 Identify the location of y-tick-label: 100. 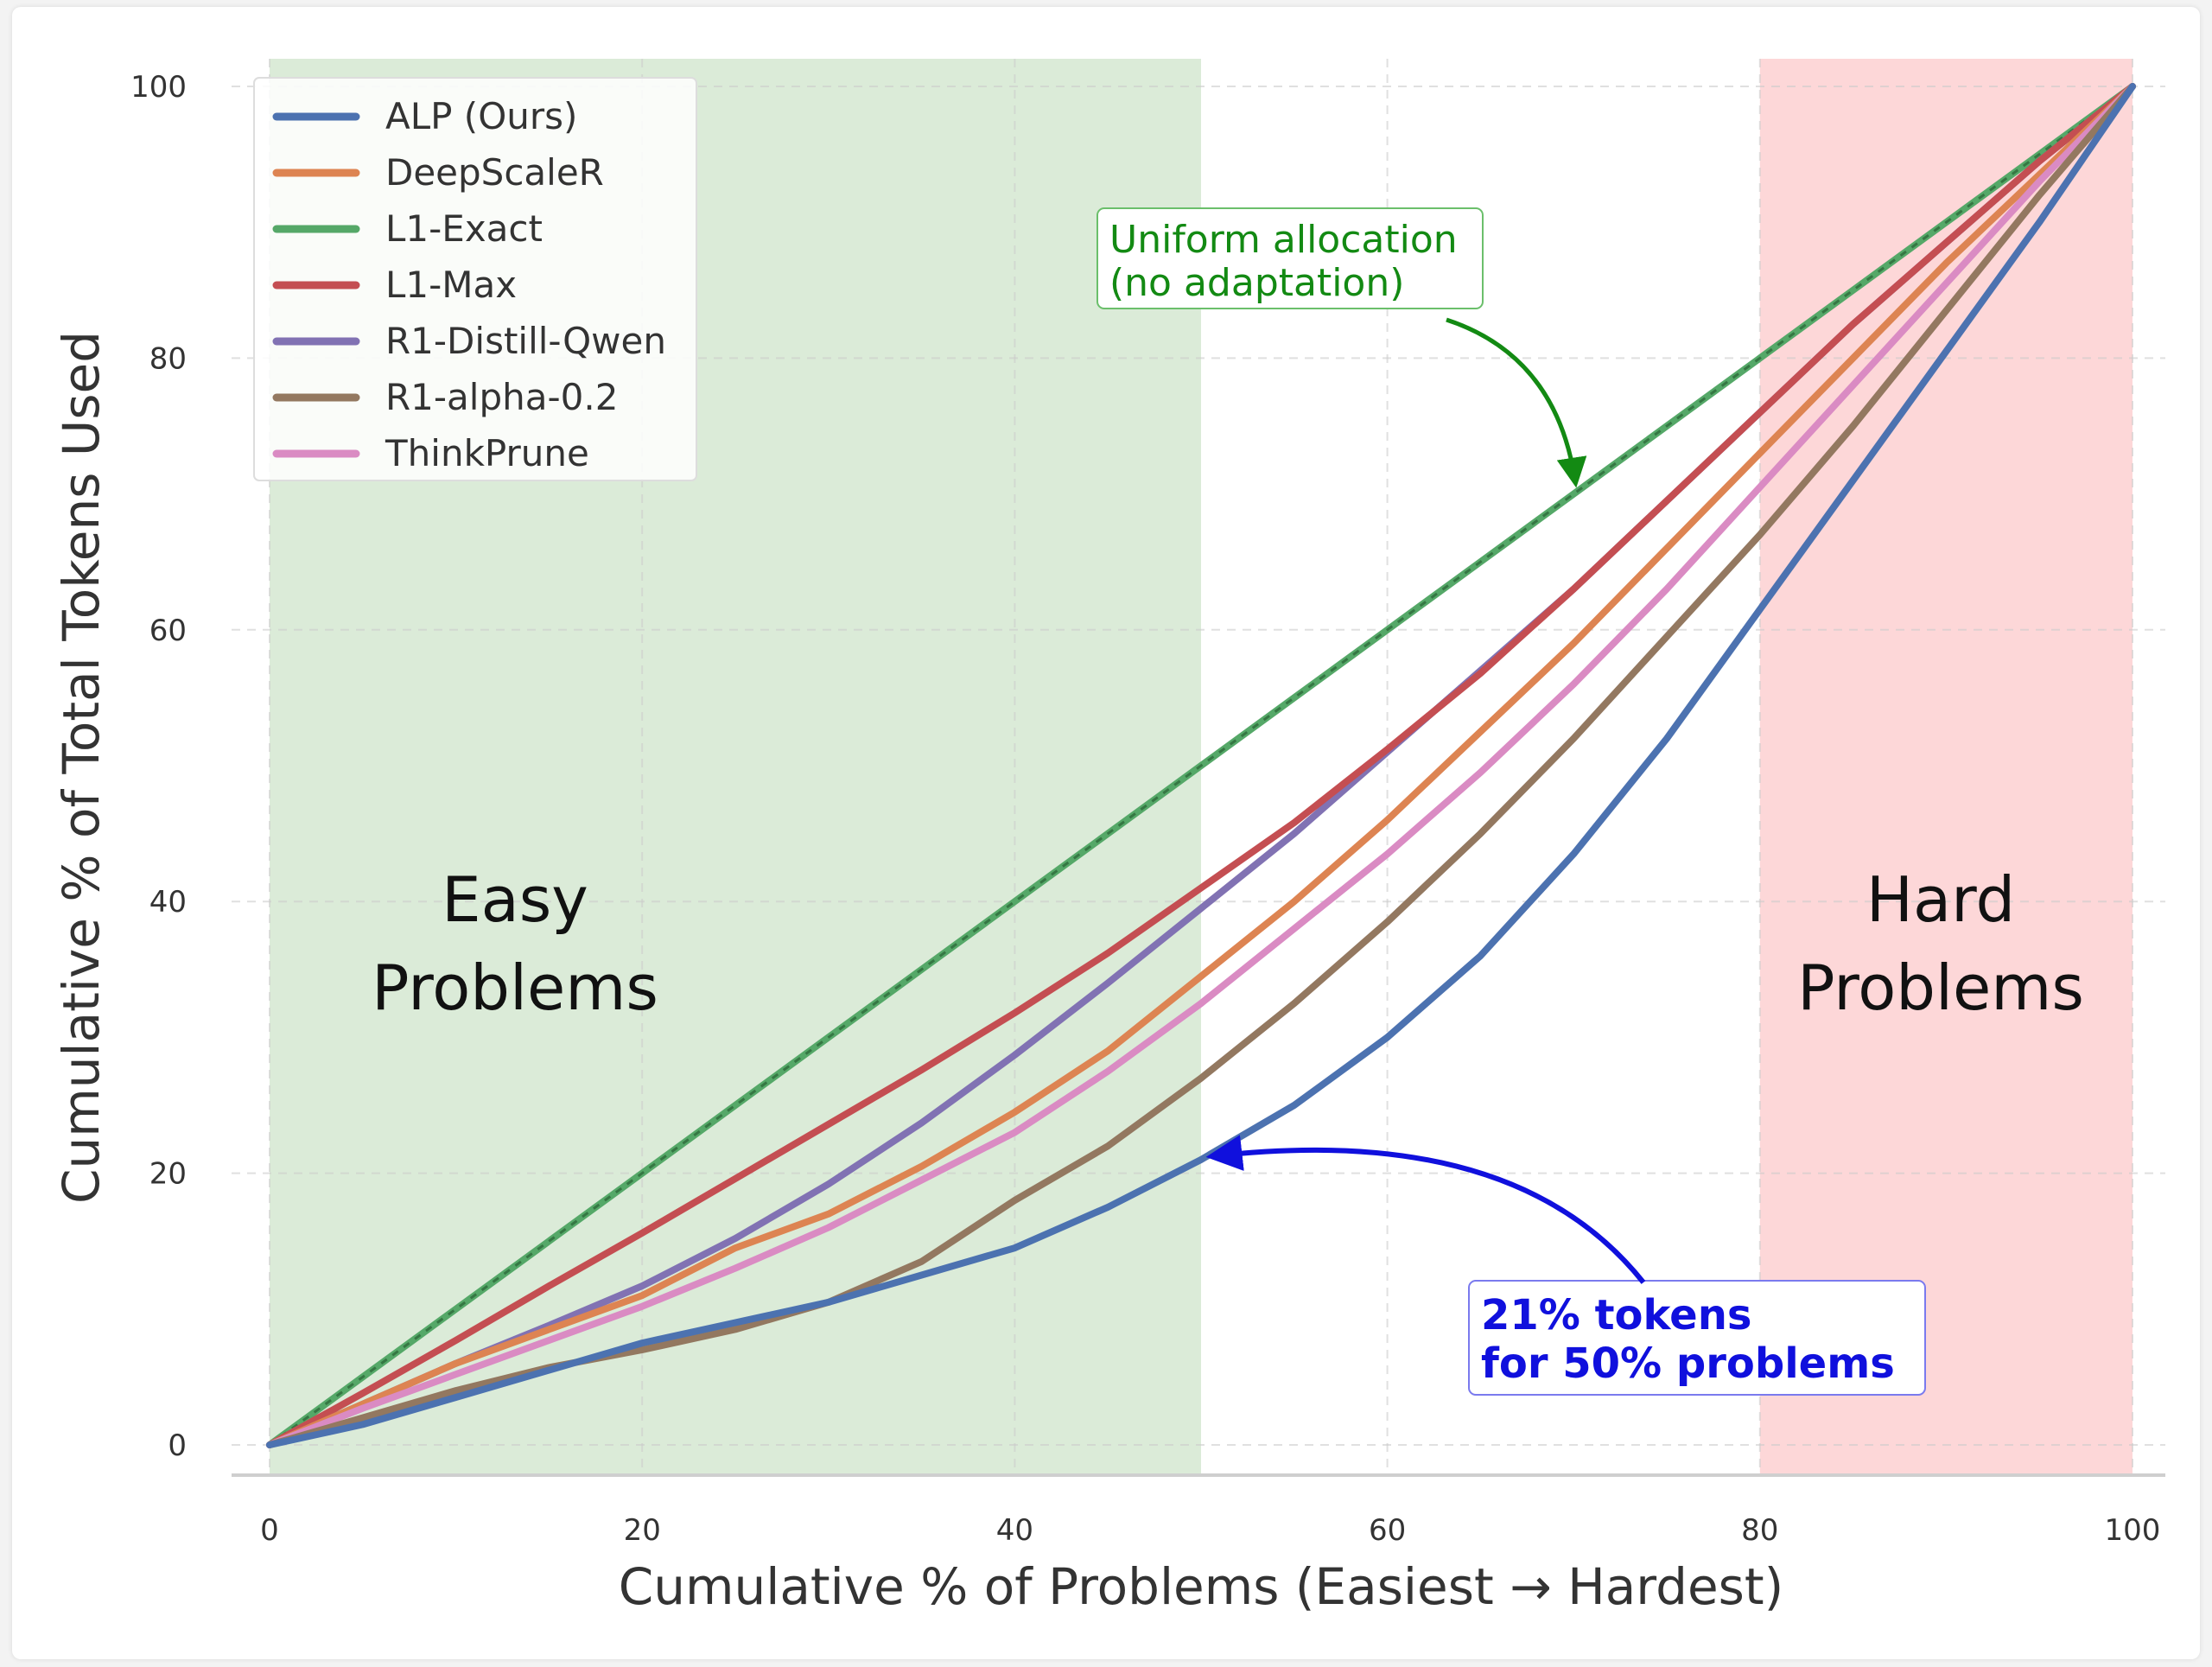
(158, 87).